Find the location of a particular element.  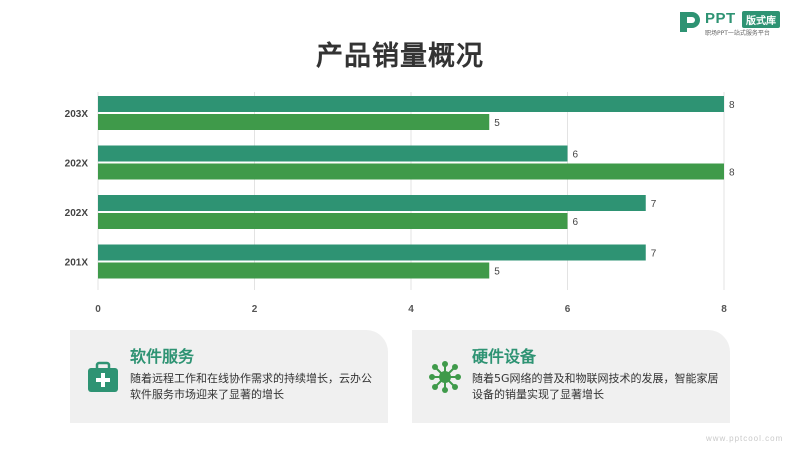

logo-tag: 版式库 is located at coordinates (761, 19).